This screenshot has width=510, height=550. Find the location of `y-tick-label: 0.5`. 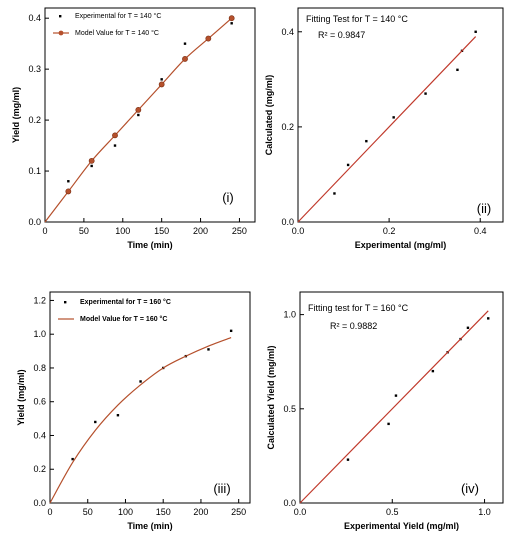

y-tick-label: 0.5 is located at coordinates (289, 409).